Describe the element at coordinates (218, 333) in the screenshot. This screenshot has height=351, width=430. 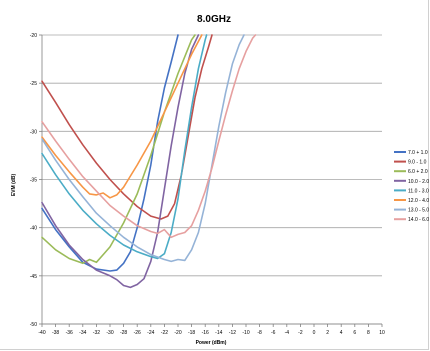
I see `x-tick-label: -14` at that location.